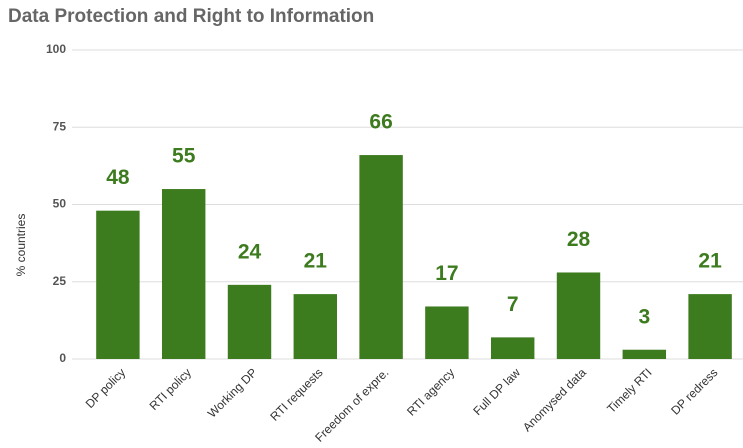 This screenshot has width=743, height=448. Describe the element at coordinates (513, 304) in the screenshot. I see `data-label: 7` at that location.